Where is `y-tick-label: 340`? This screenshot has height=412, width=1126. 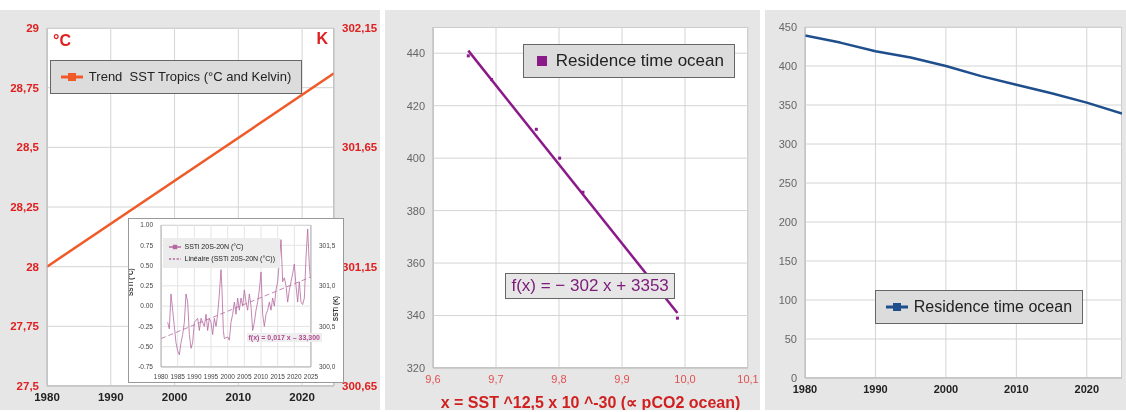
y-tick-label: 340 is located at coordinates (415, 315).